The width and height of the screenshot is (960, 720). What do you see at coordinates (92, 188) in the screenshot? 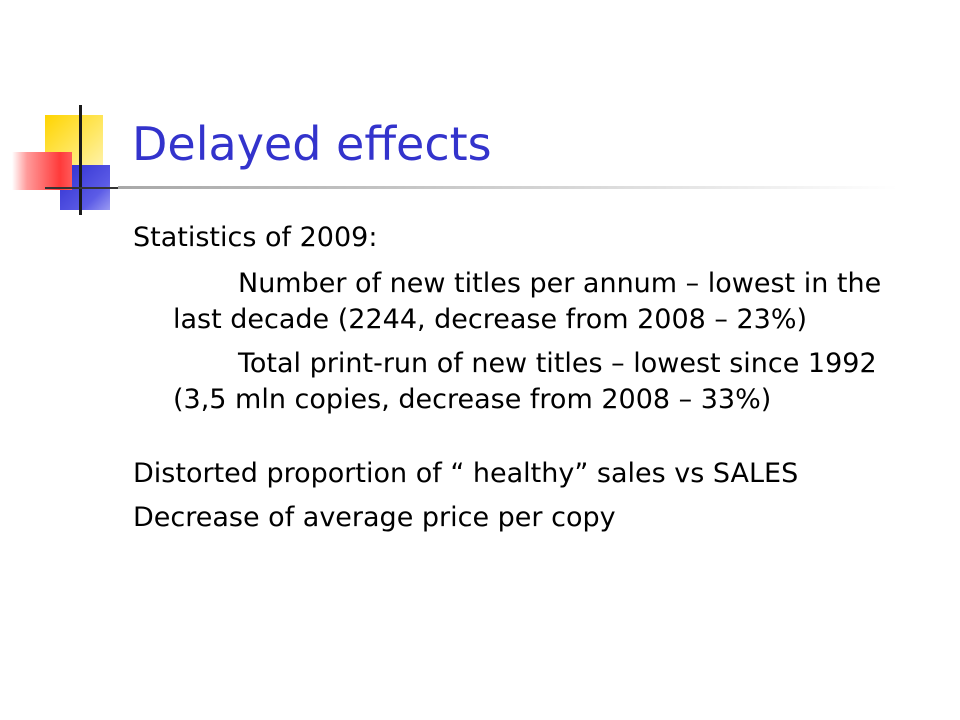
I see `logo-horizontal-line` at bounding box center [92, 188].